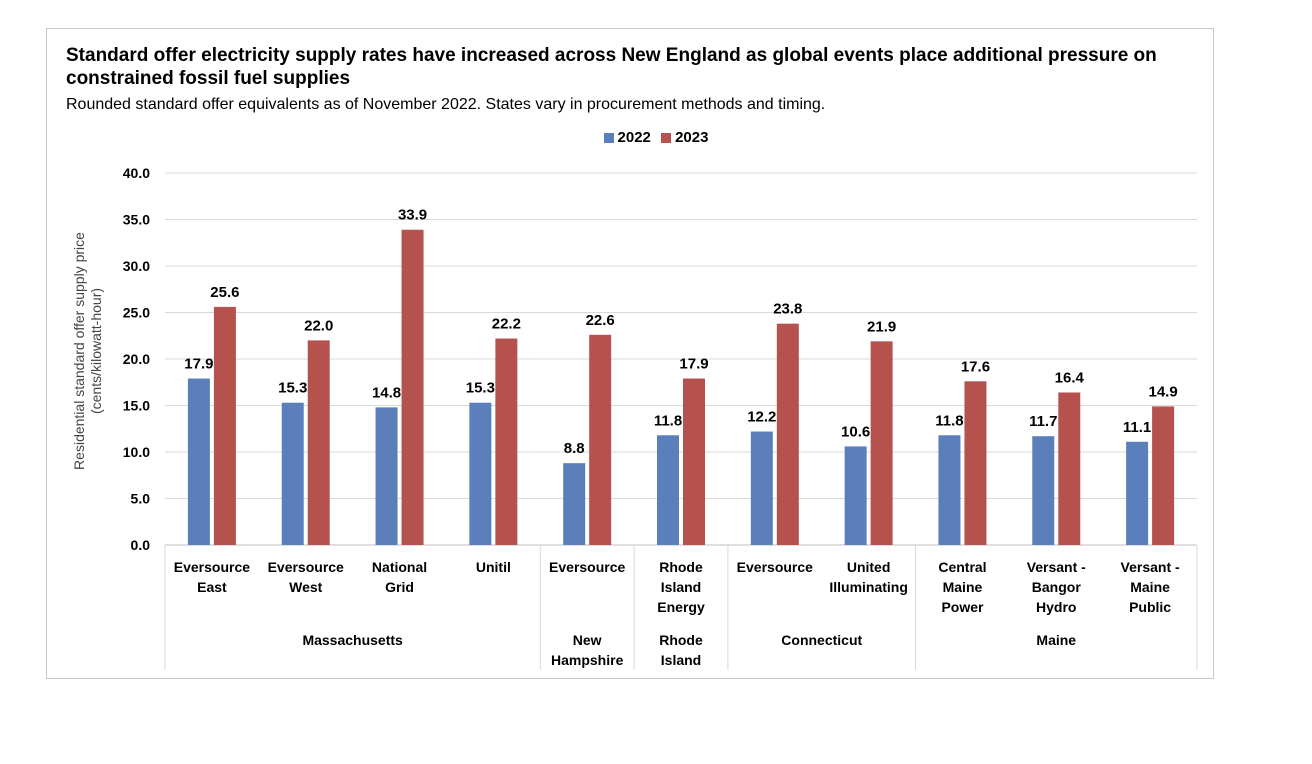 The height and width of the screenshot is (764, 1312). Describe the element at coordinates (681, 607) in the screenshot. I see `x-category-label: Energy` at that location.